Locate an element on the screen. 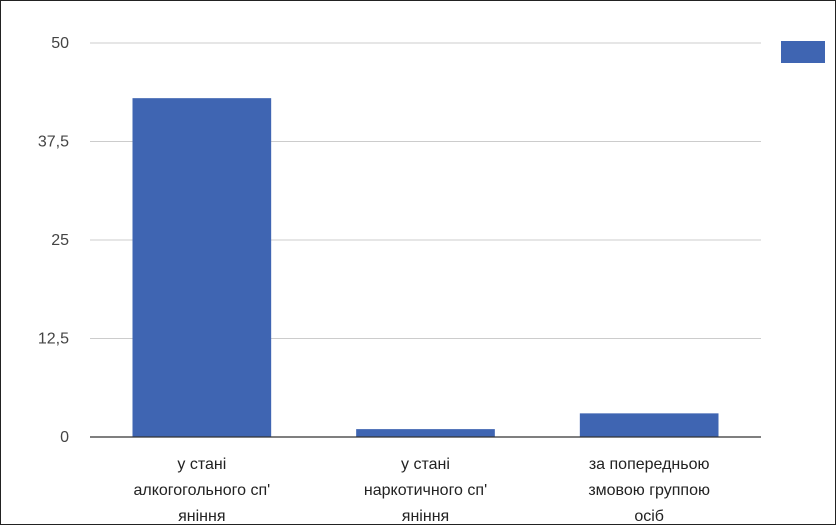 Image resolution: width=836 pixels, height=525 pixels. y-tick-label: 0 is located at coordinates (64, 437).